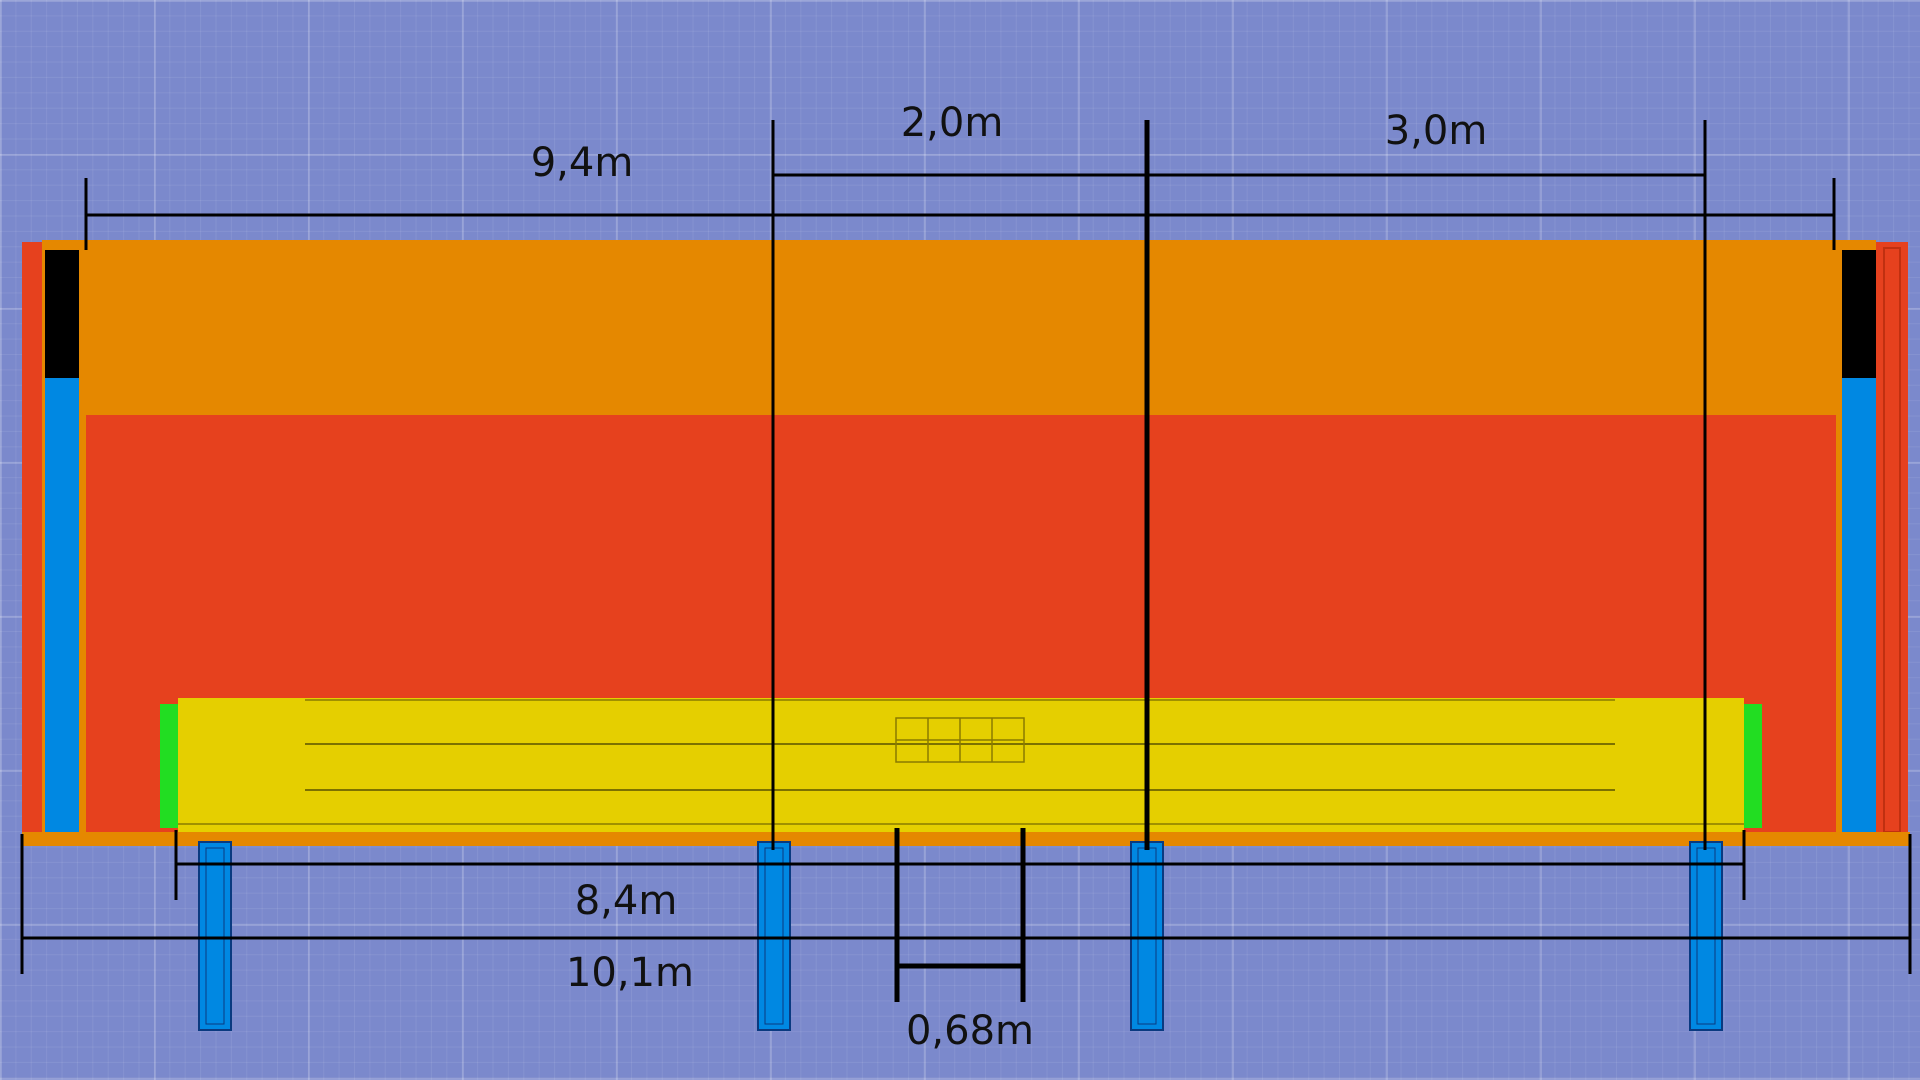 The height and width of the screenshot is (1080, 1920). I want to click on left-side-red-strip, so click(33, 538).